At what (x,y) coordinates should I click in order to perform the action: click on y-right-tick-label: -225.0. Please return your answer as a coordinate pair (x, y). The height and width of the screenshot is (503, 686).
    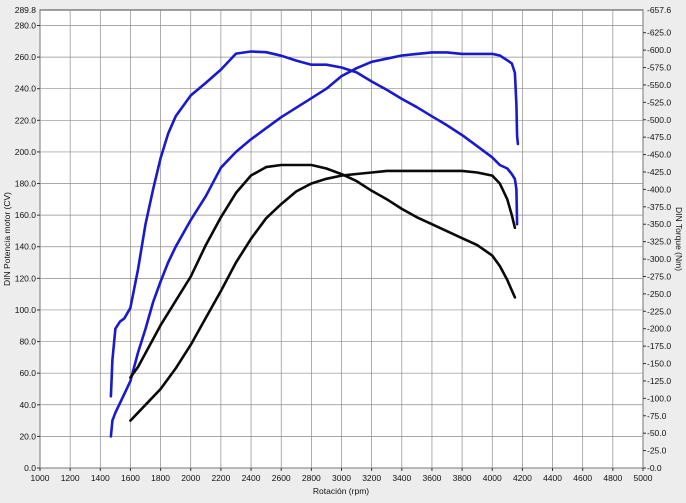
    Looking at the image, I should click on (659, 311).